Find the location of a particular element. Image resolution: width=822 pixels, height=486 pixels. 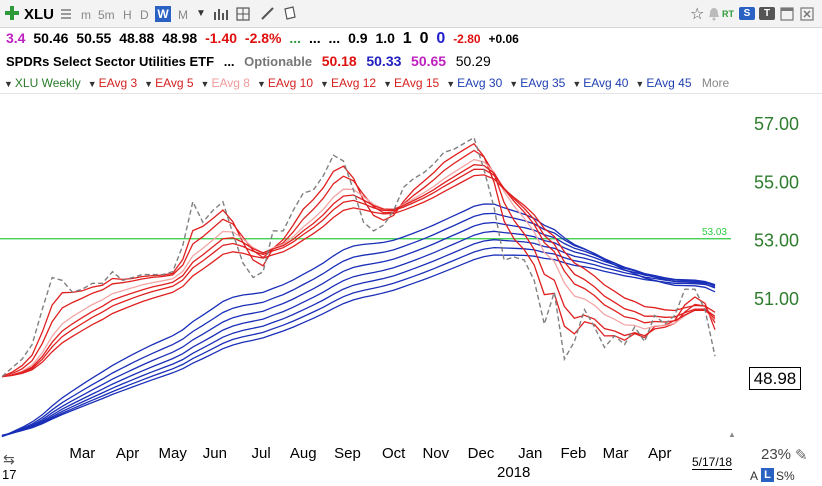

legend-item: ▼ EAvg 5 is located at coordinates (168, 83).